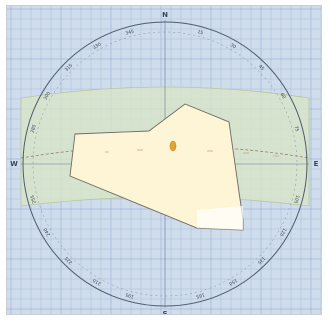 The width and height of the screenshot is (328, 321). I want to click on ring-degree-label: 345, so click(130, 33).